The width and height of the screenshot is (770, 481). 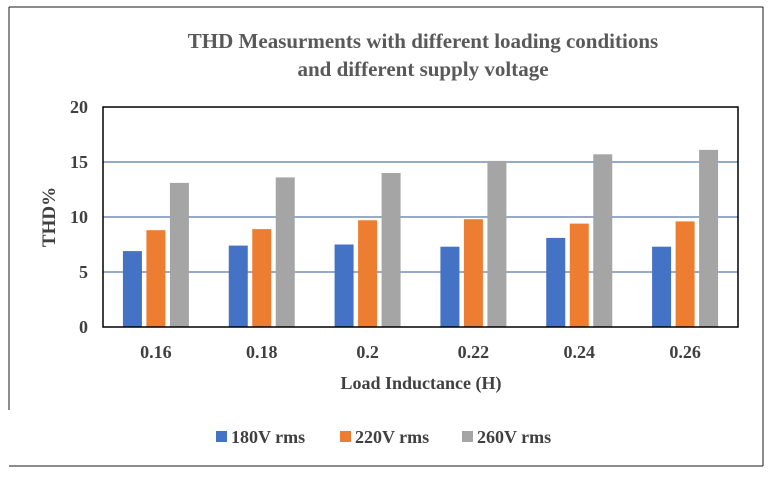 I want to click on y-axis-label: THD%, so click(x=49, y=217).